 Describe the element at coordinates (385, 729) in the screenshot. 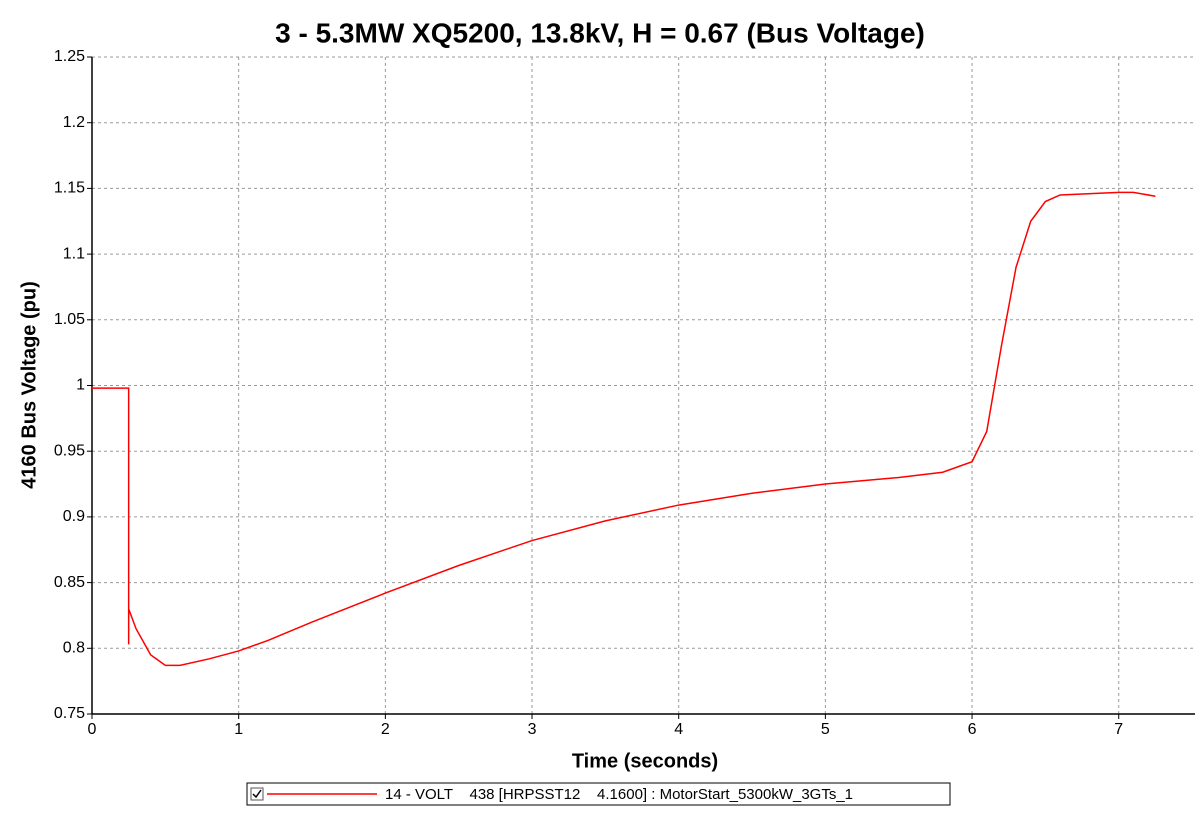

I see `x-tick-label: 2` at that location.